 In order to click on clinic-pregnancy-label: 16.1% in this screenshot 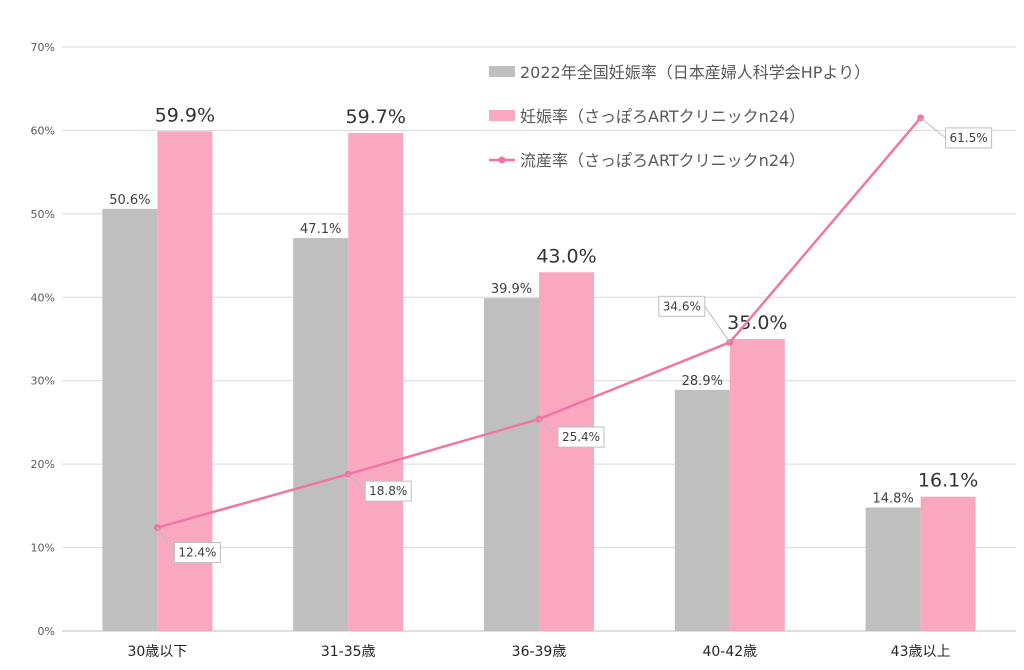, I will do `click(948, 481)`.